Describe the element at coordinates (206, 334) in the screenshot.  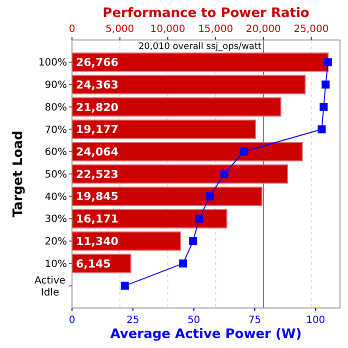
I see `x-axis-title: Average Active Power (W)` at that location.